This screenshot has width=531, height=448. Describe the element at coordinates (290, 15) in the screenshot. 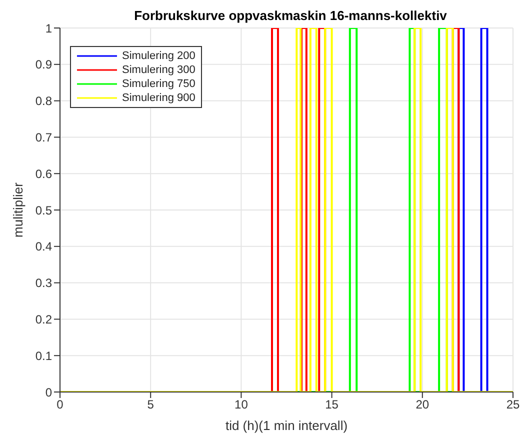

I see `chart-title: Forbrukskurve oppvaskmaskin 16-manns-kollektiv` at that location.